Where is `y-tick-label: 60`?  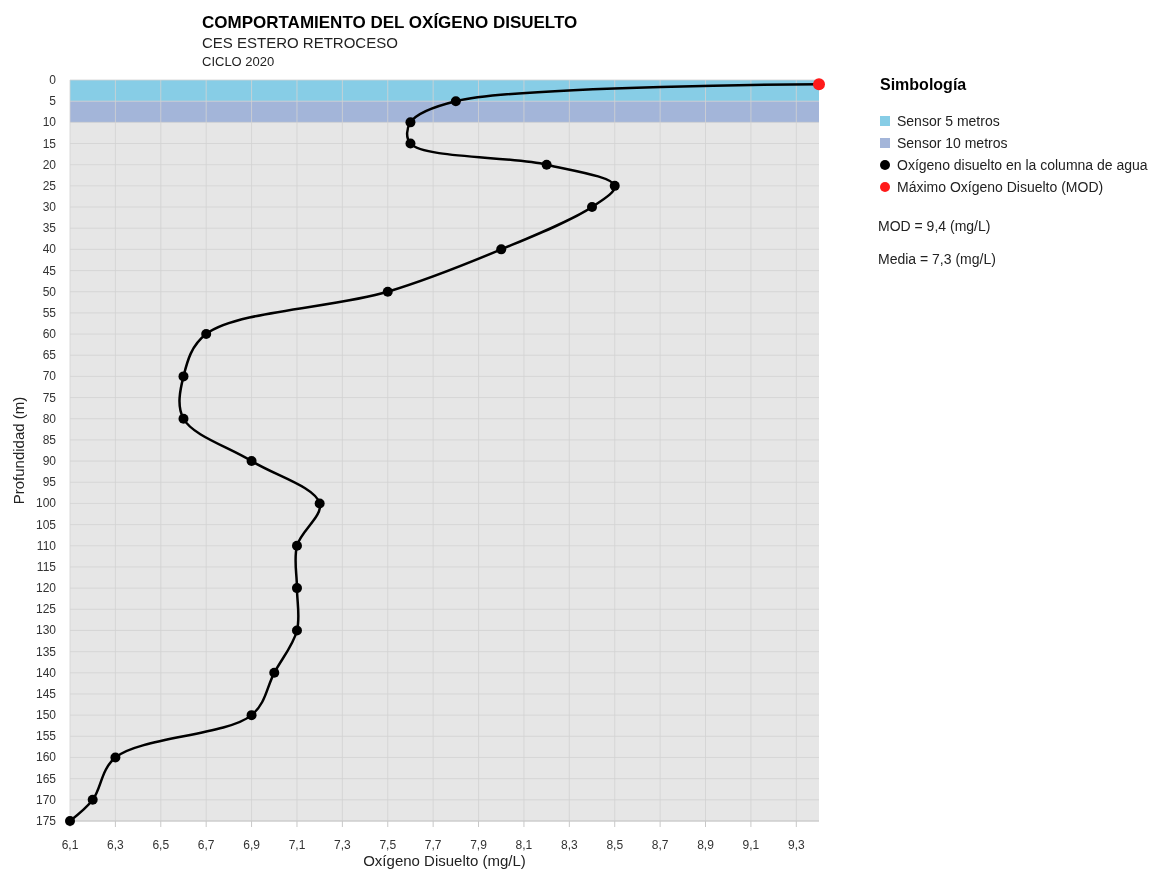
y-tick-label: 60 is located at coordinates (49, 334).